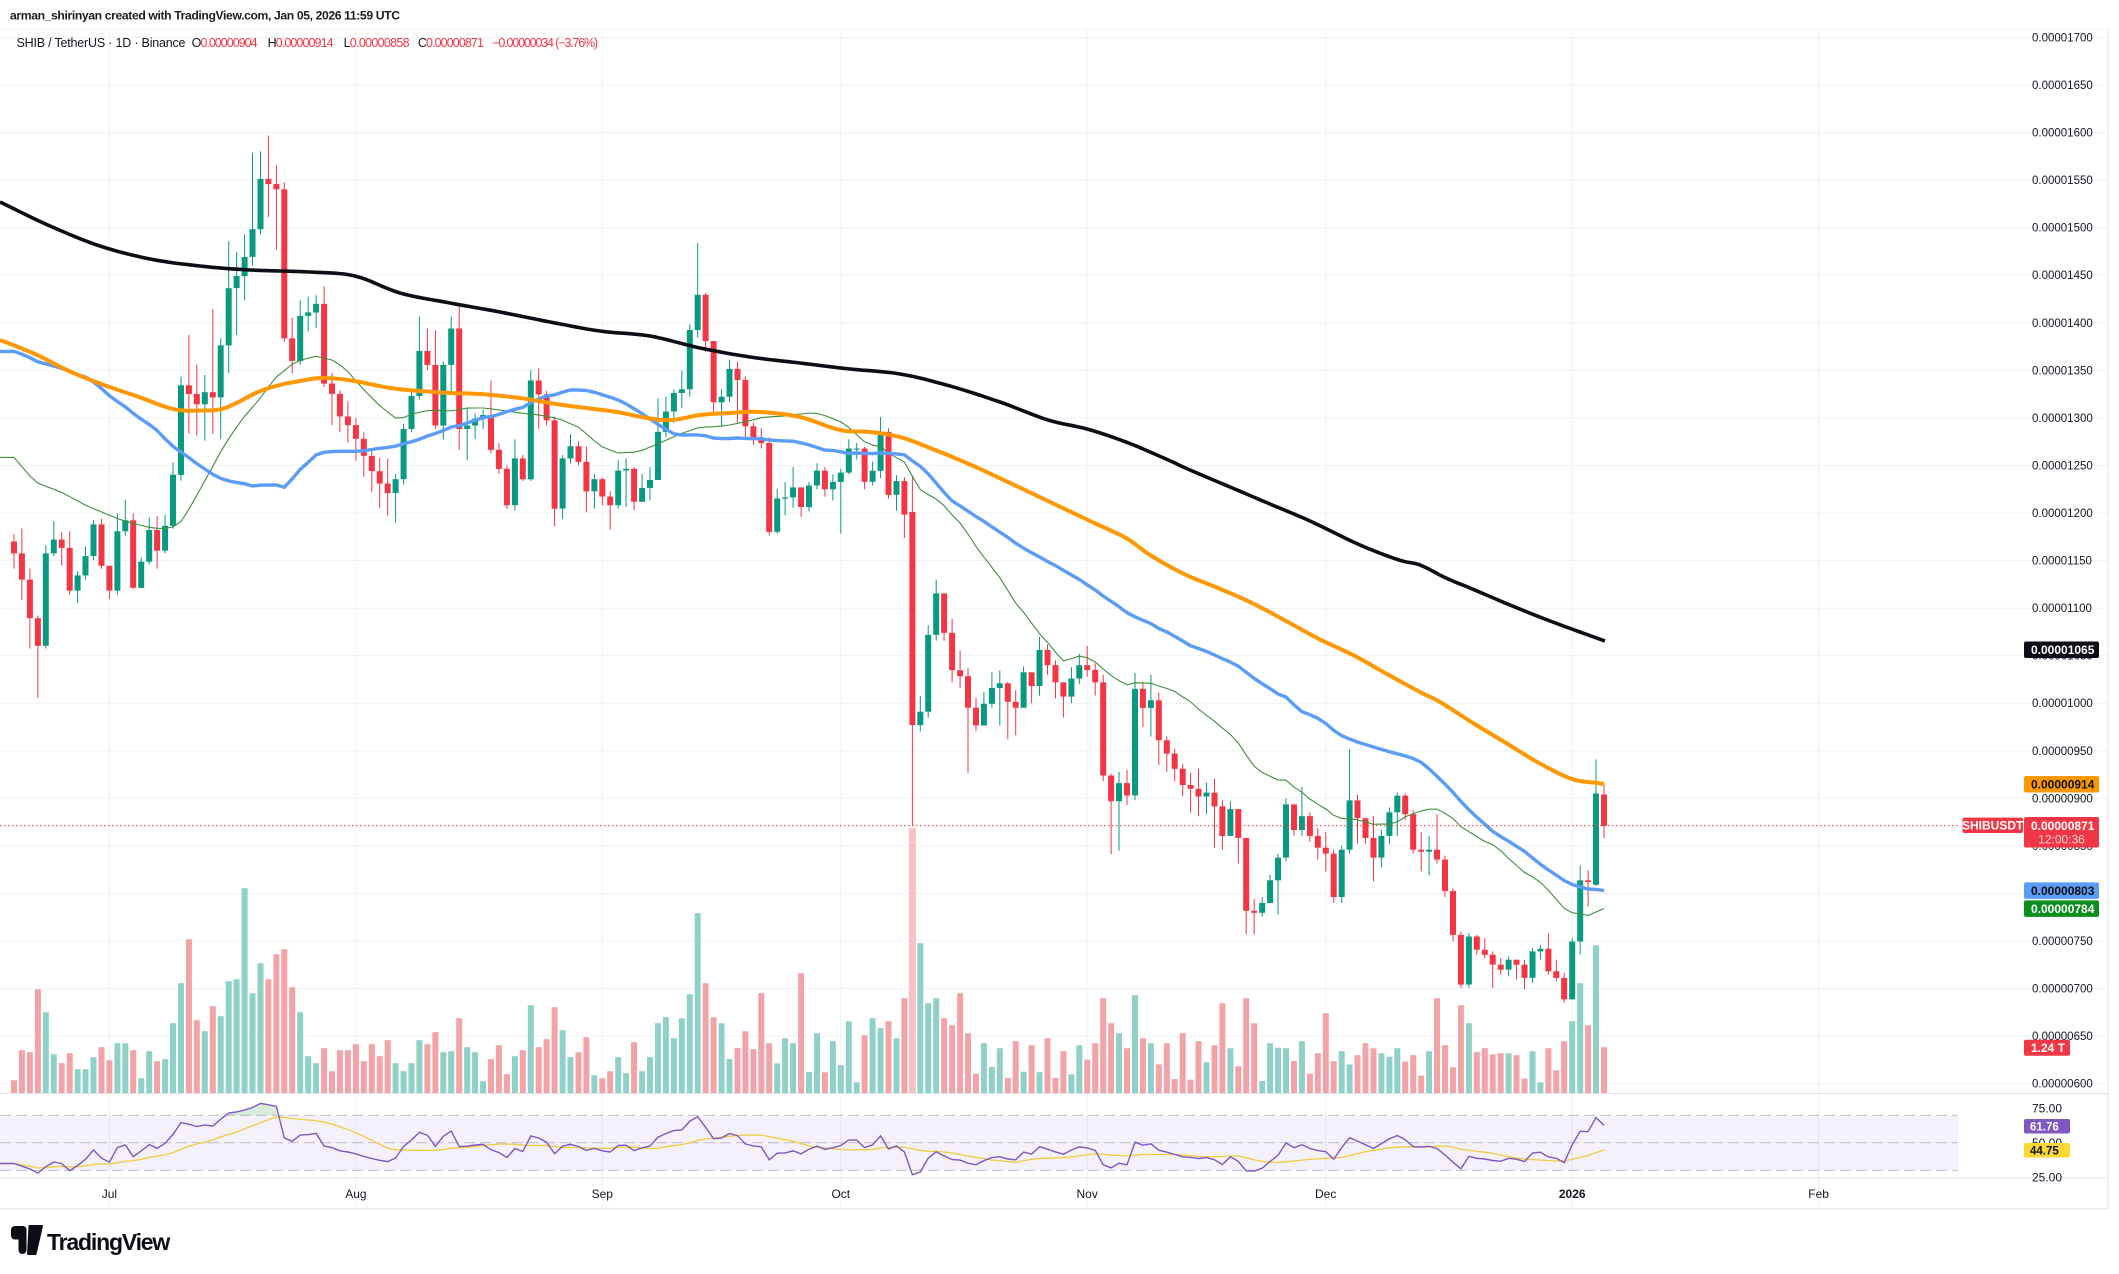 The height and width of the screenshot is (1274, 2119). What do you see at coordinates (2048, 1048) in the screenshot?
I see `svg-text: 1.24 T` at bounding box center [2048, 1048].